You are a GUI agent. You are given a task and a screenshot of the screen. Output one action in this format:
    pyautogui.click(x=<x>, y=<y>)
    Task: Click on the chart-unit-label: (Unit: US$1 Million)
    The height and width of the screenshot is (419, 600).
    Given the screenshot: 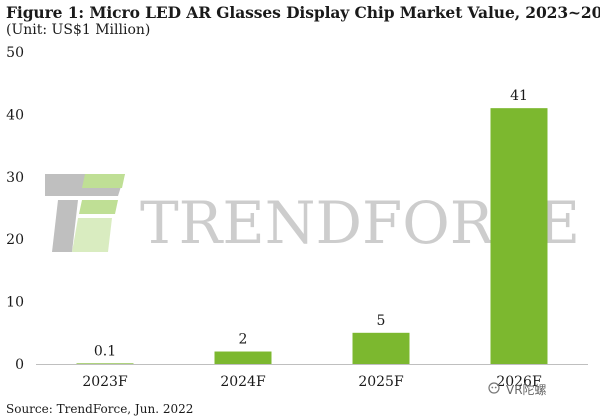 What is the action you would take?
    pyautogui.click(x=78, y=30)
    